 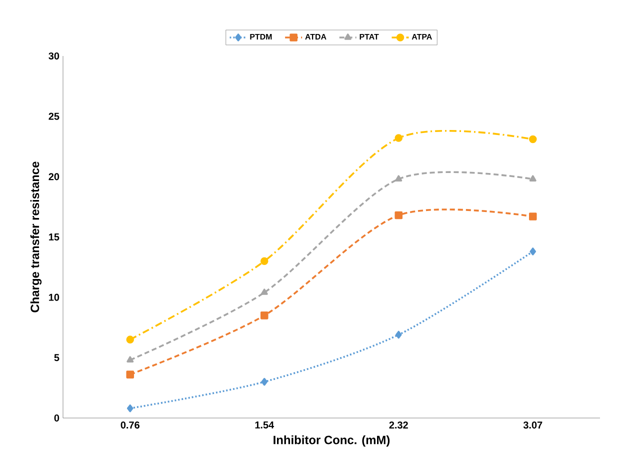 I want to click on x-tick-label: 1.54, so click(x=264, y=425).